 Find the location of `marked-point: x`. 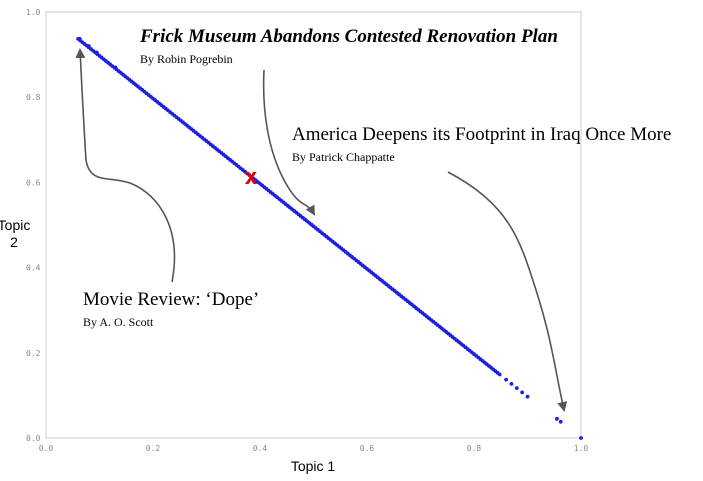

marked-point: x is located at coordinates (250, 177).